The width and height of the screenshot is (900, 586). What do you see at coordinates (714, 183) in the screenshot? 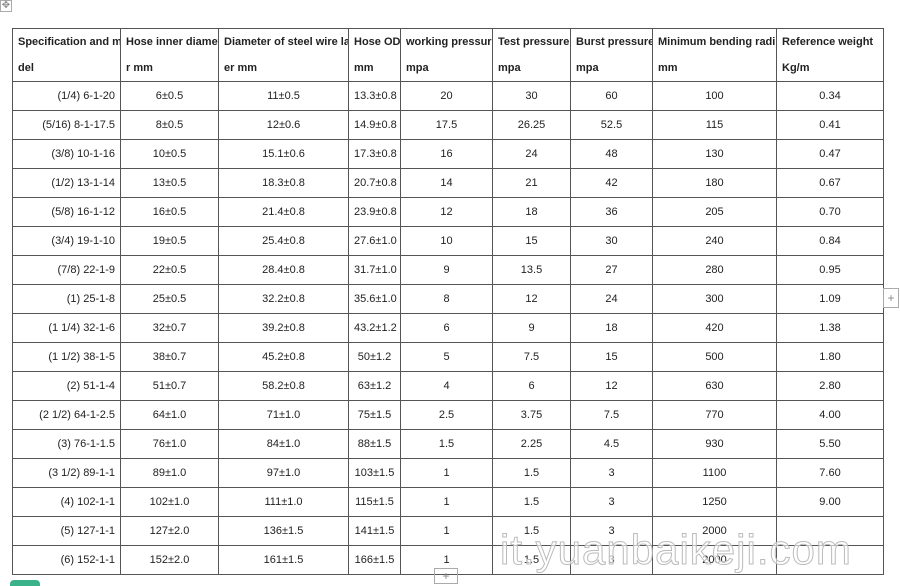
I see `table-cell: 180` at bounding box center [714, 183].